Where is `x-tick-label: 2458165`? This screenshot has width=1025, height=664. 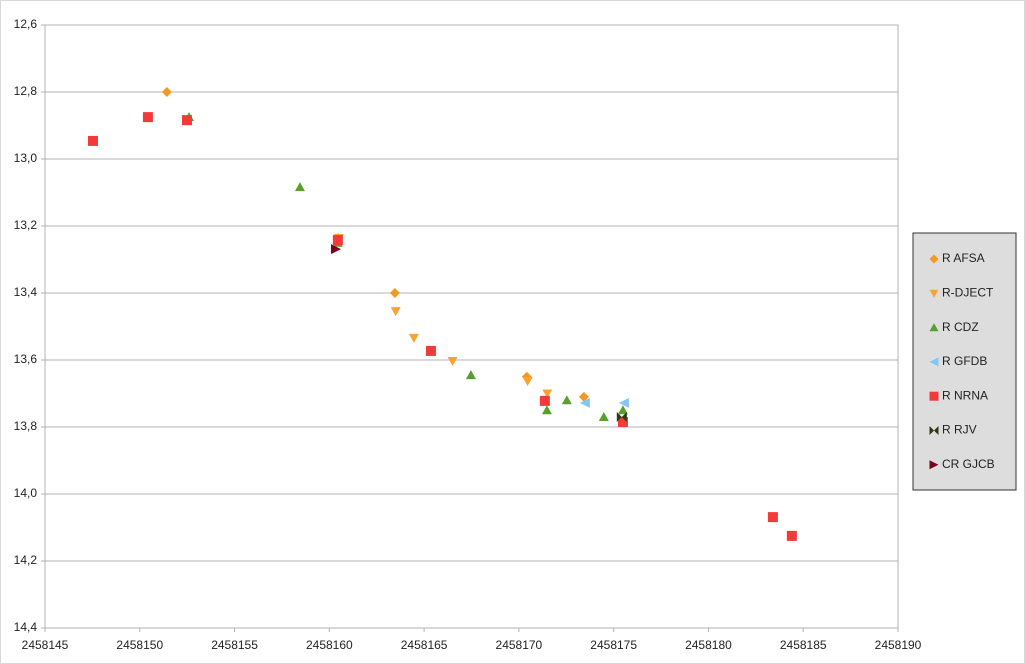
x-tick-label: 2458165 is located at coordinates (424, 645).